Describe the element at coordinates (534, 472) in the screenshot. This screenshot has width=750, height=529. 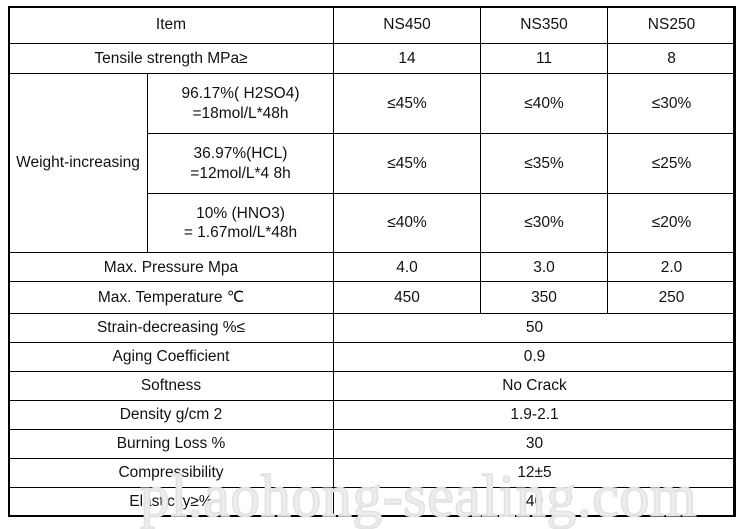
I see `cell-compressibility-value: 12±5` at that location.